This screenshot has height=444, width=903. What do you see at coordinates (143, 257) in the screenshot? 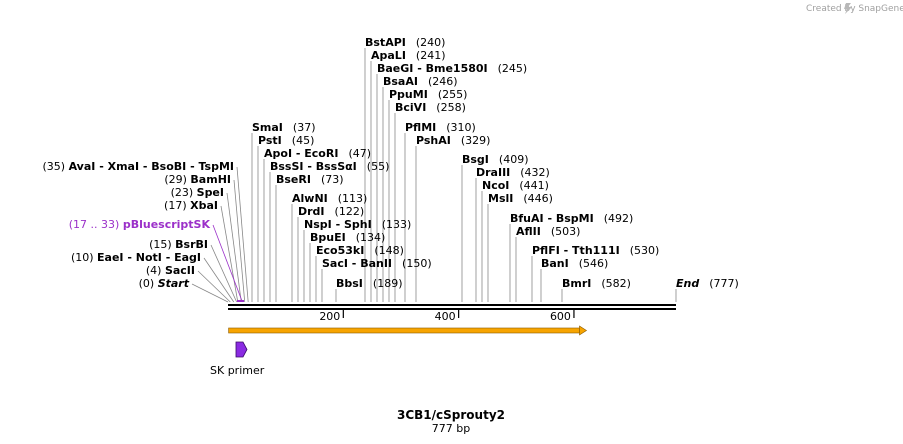
I see `enzyme-name: - NotI` at bounding box center [143, 257].